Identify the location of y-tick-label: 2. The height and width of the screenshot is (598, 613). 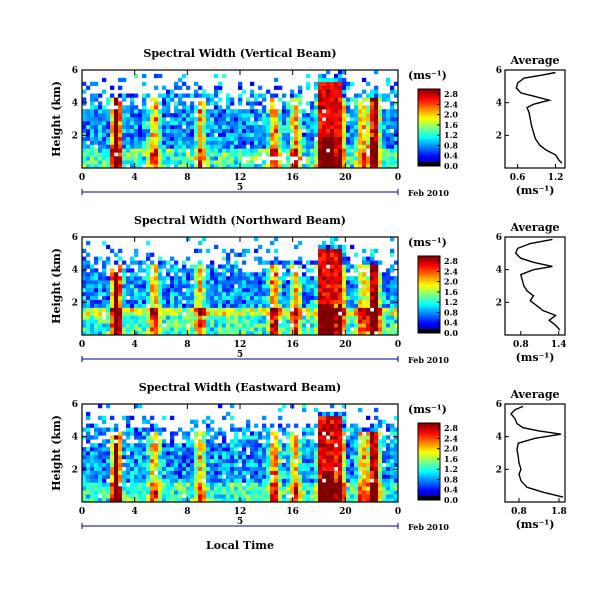
(75, 470).